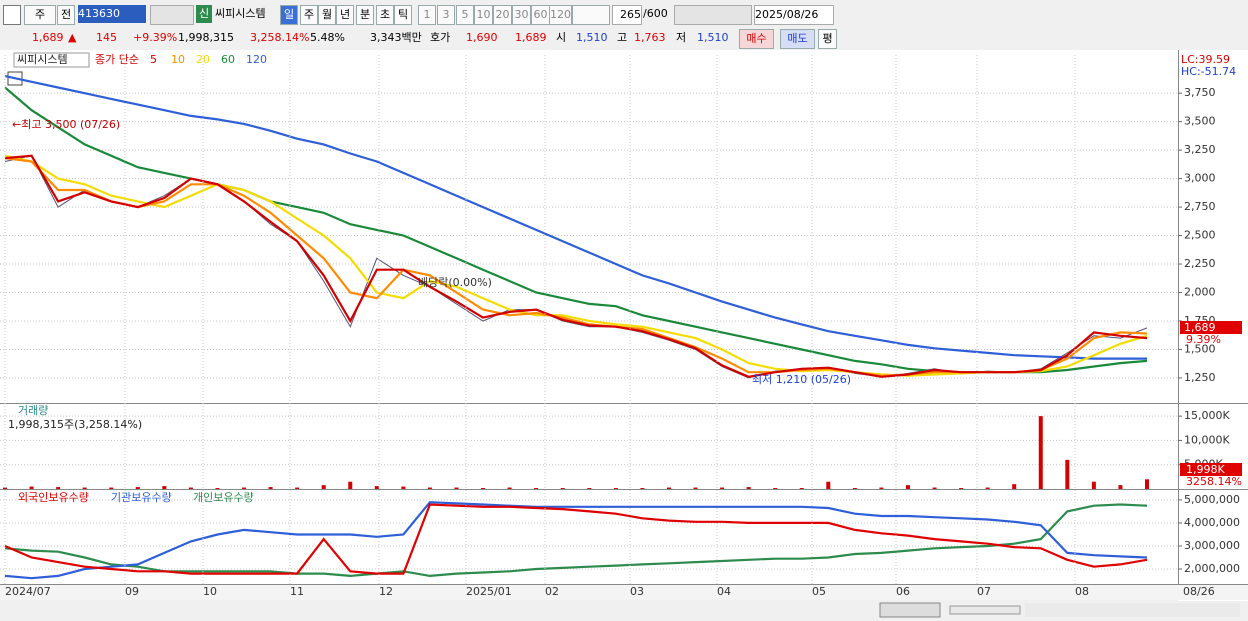  Describe the element at coordinates (985, 610) in the screenshot. I see `zoom-slider` at that location.